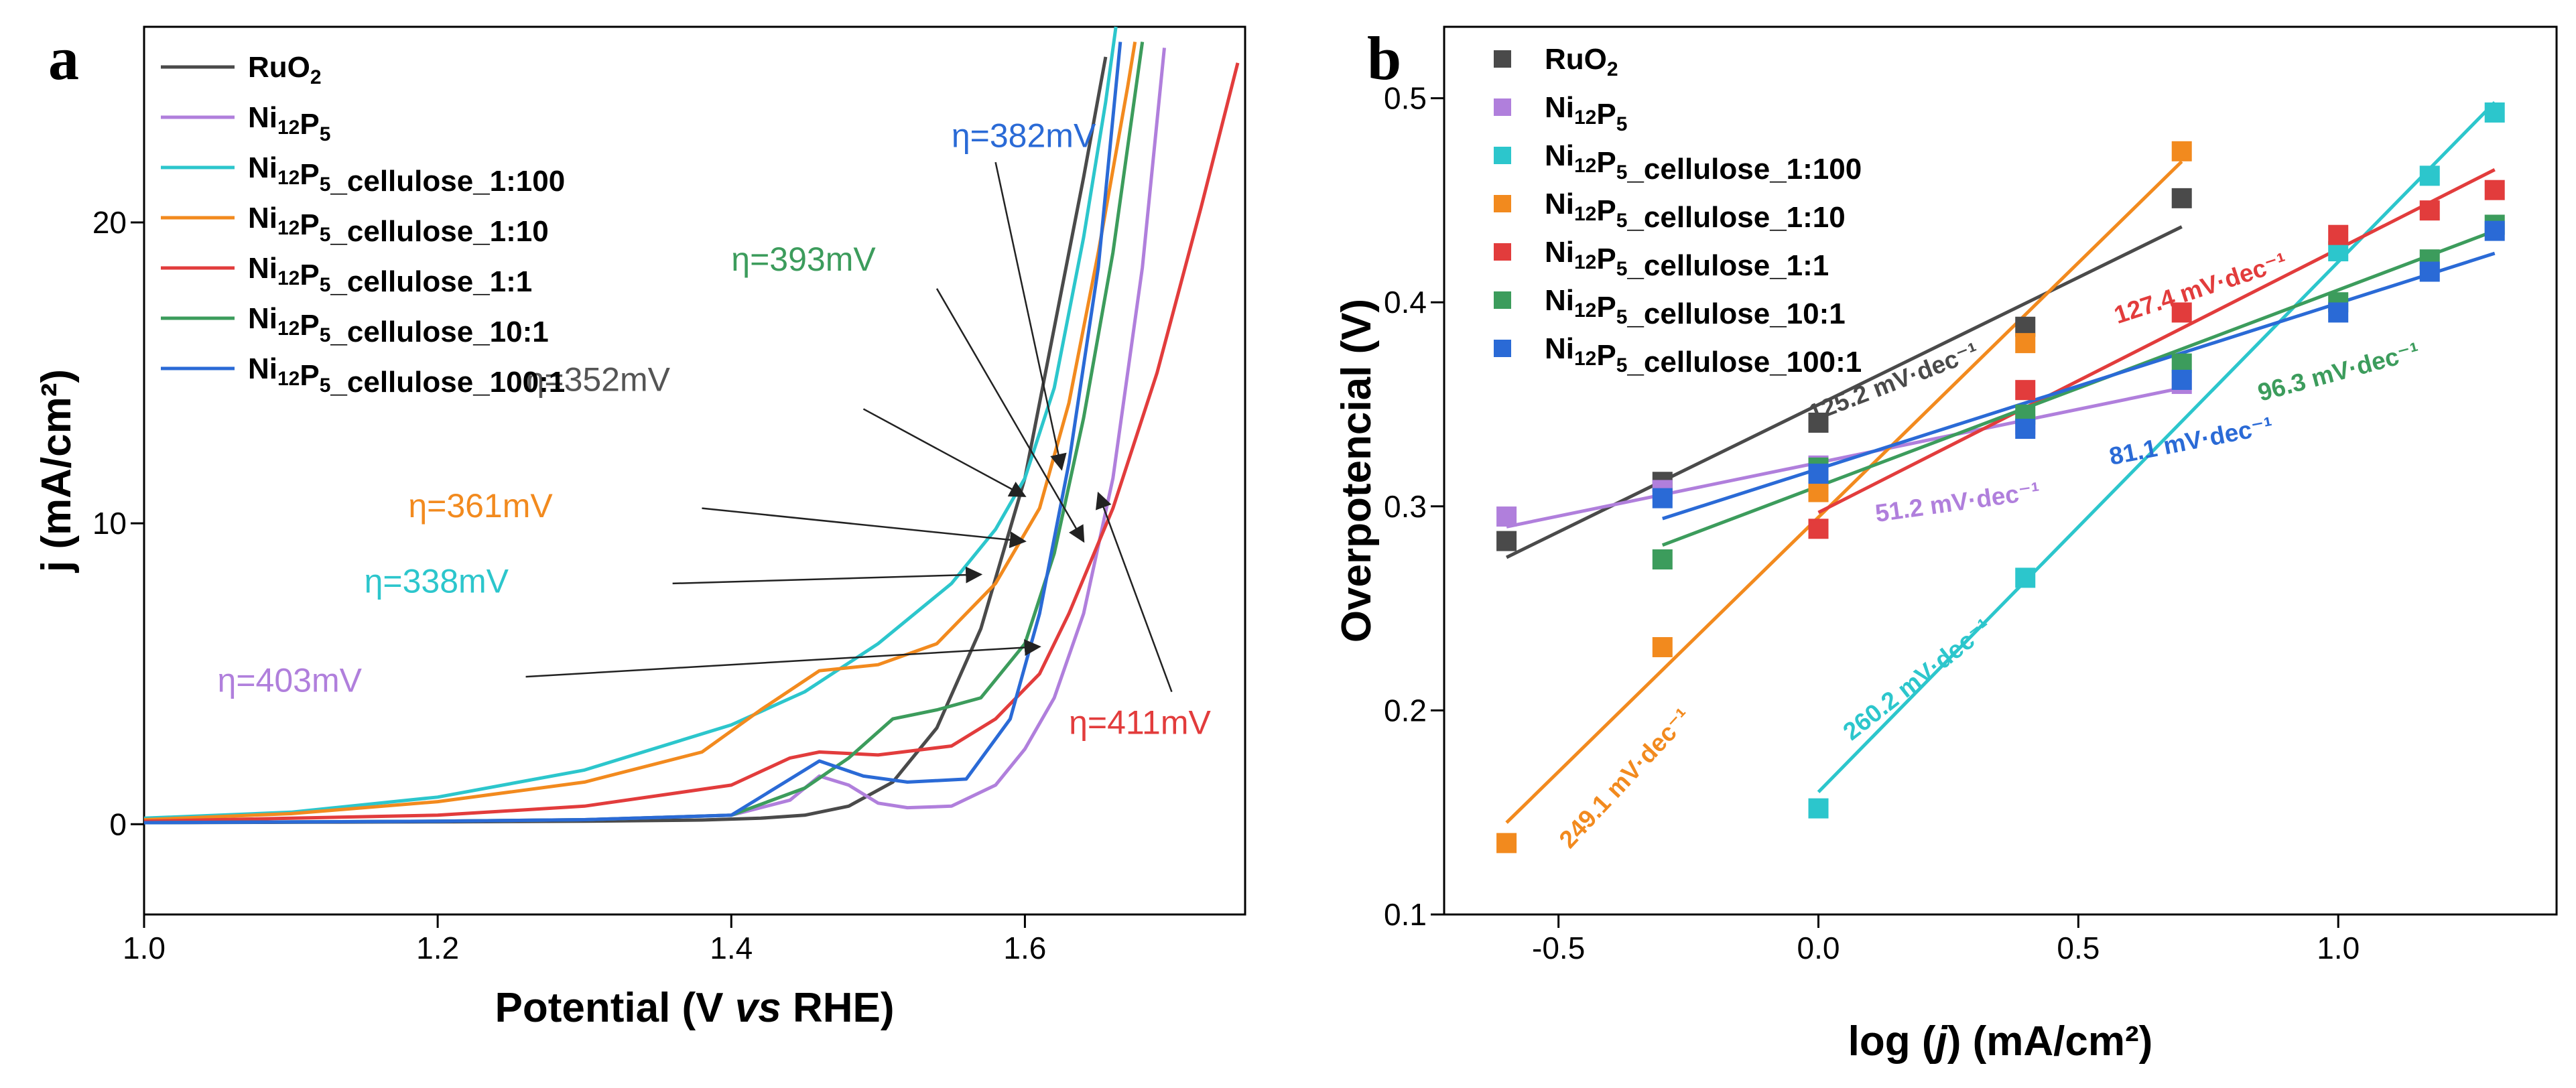 The width and height of the screenshot is (2576, 1088). What do you see at coordinates (758, 1008) in the screenshot?
I see `x-axis-title-part: vs` at bounding box center [758, 1008].